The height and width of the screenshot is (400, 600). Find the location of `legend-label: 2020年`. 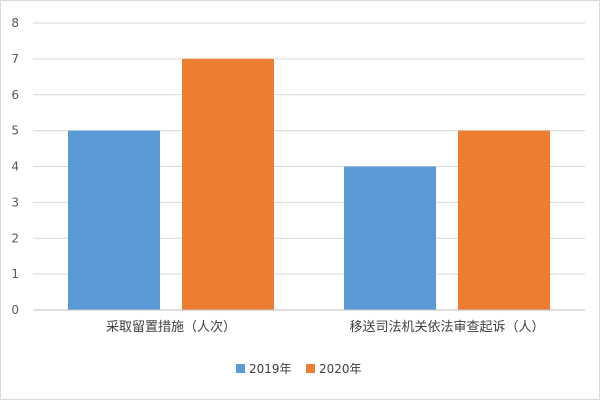

legend-label: 2020年 is located at coordinates (340, 369).